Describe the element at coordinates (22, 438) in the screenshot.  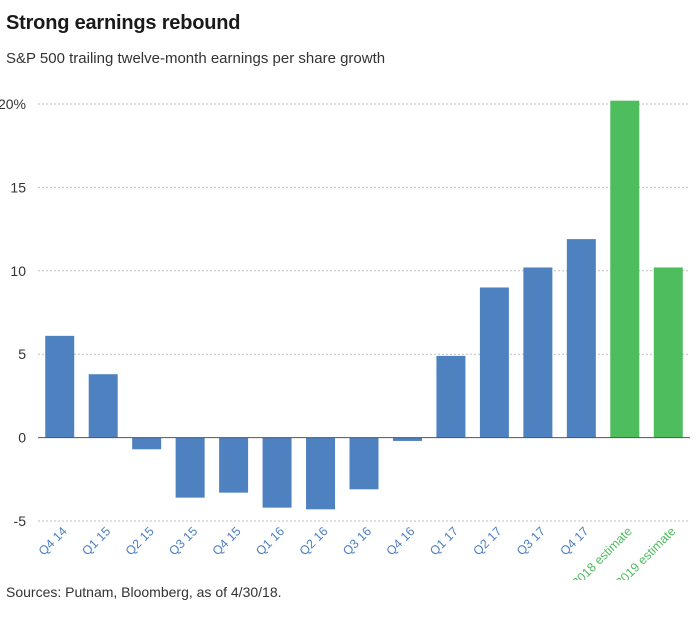
I see `y-tick-label: 0` at that location.